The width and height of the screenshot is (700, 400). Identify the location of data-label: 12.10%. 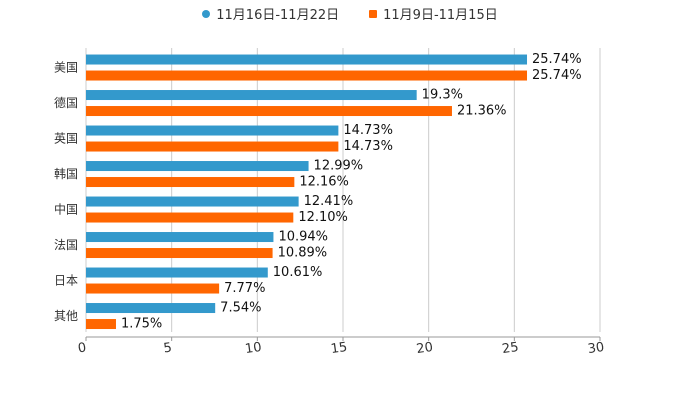
(323, 217).